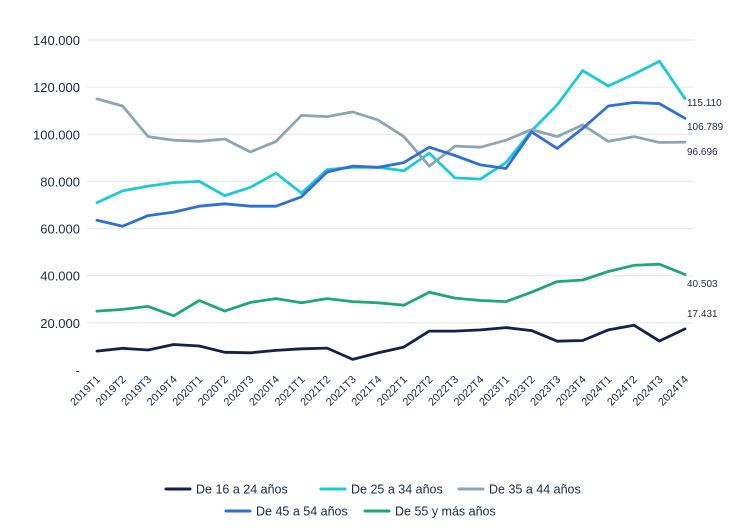 The image size is (756, 532). I want to click on y-tick-label: 20.000, so click(60, 323).